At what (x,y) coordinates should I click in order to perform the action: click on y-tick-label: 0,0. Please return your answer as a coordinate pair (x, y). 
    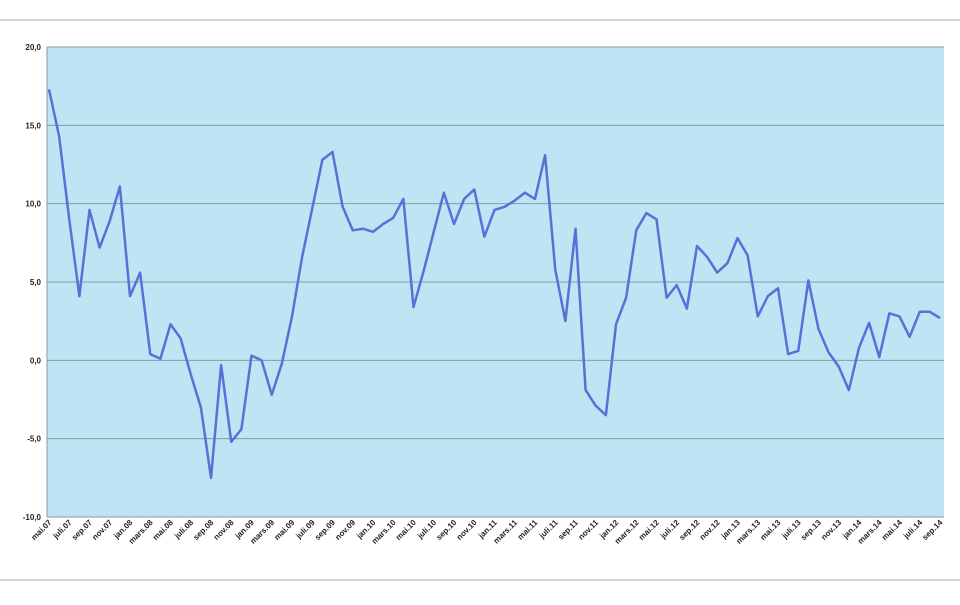
    Looking at the image, I should click on (36, 360).